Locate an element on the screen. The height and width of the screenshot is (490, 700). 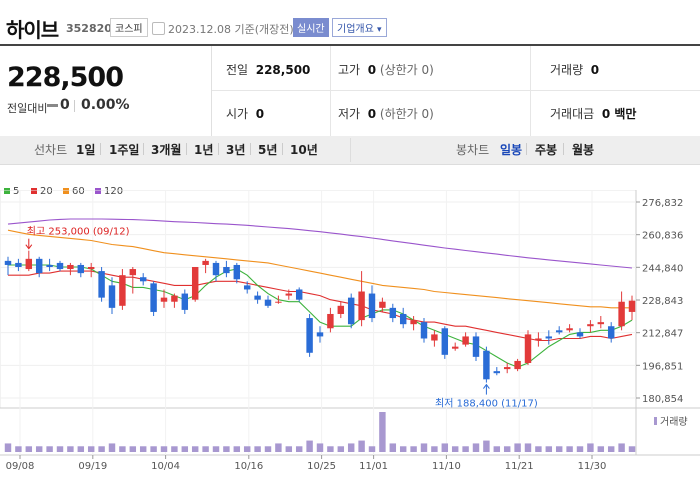
max-price-annotation: 최고 253,000 (09/12) is located at coordinates (78, 232).